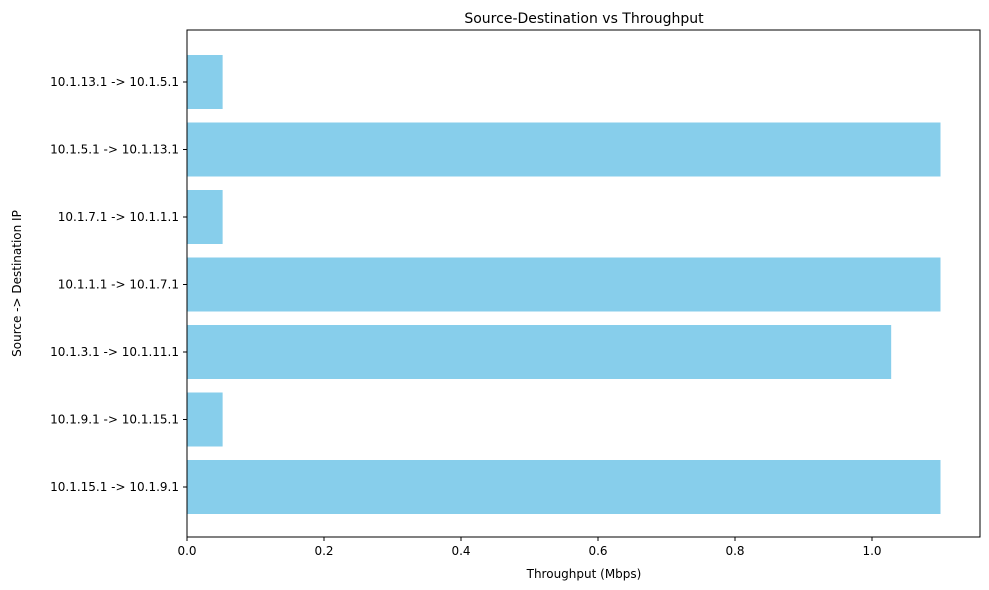 This screenshot has width=989, height=590. I want to click on y-axis-label: Source -> Destination IP, so click(17, 283).